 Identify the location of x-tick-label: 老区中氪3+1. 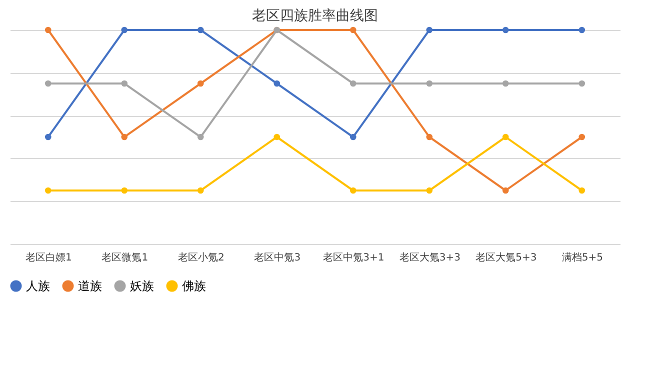
(353, 258).